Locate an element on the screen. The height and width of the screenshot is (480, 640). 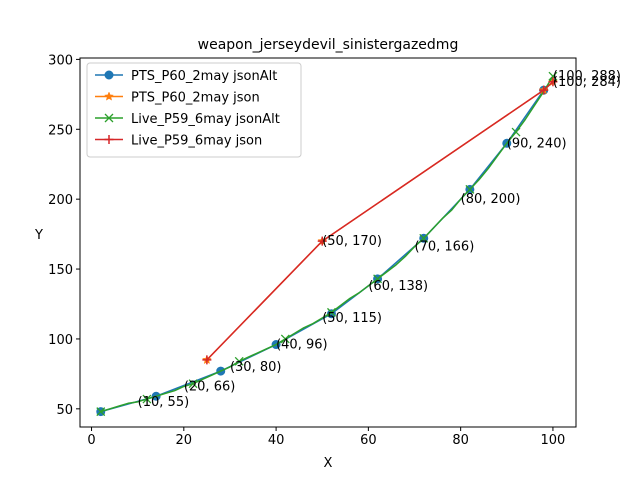
y-tick-label: 300 is located at coordinates (60, 60).